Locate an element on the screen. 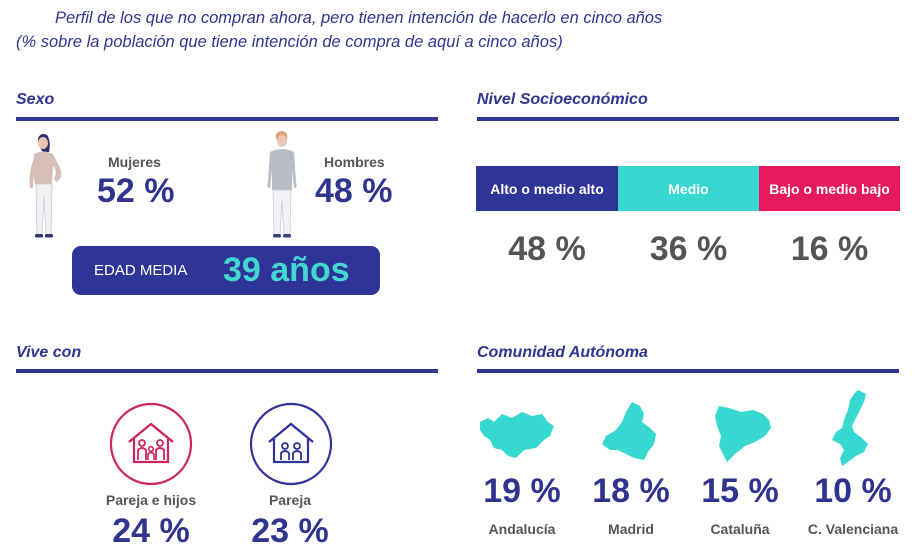 The width and height of the screenshot is (915, 559). valenciana-map-icon is located at coordinates (850, 428).